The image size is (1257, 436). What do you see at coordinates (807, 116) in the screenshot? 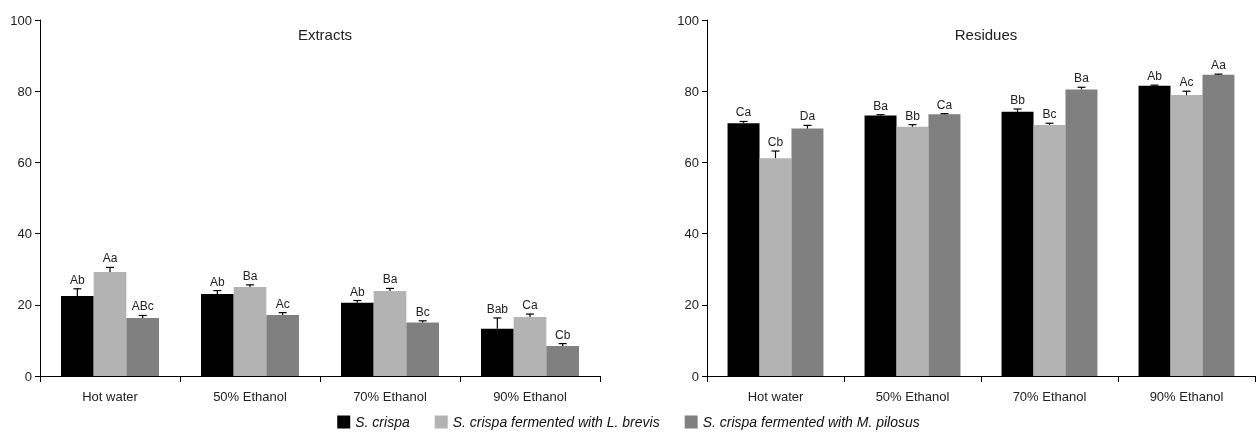
I see `data-label: Da` at bounding box center [807, 116].